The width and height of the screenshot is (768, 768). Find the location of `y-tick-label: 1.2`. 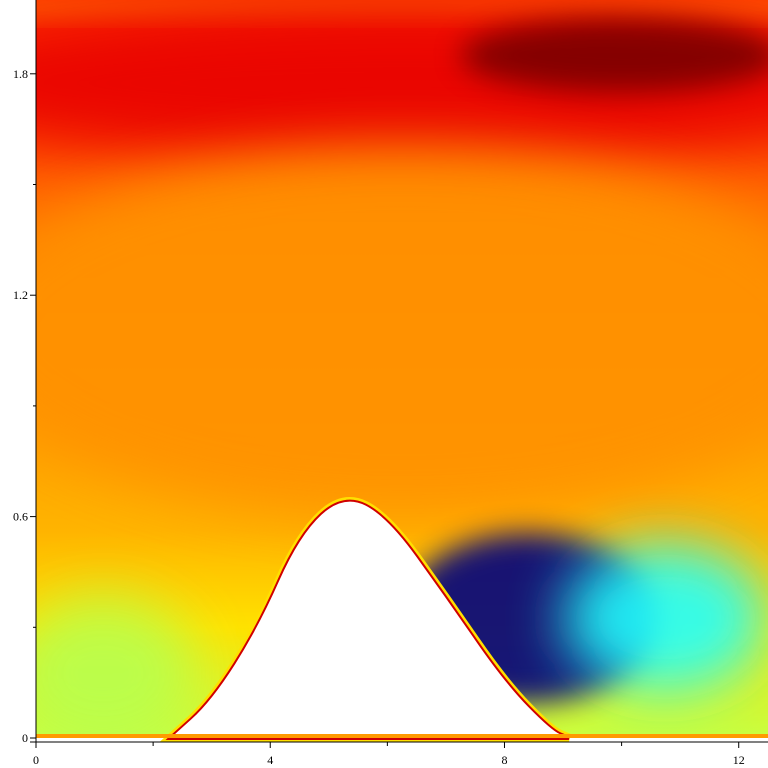

y-tick-label: 1.2 is located at coordinates (20, 295).